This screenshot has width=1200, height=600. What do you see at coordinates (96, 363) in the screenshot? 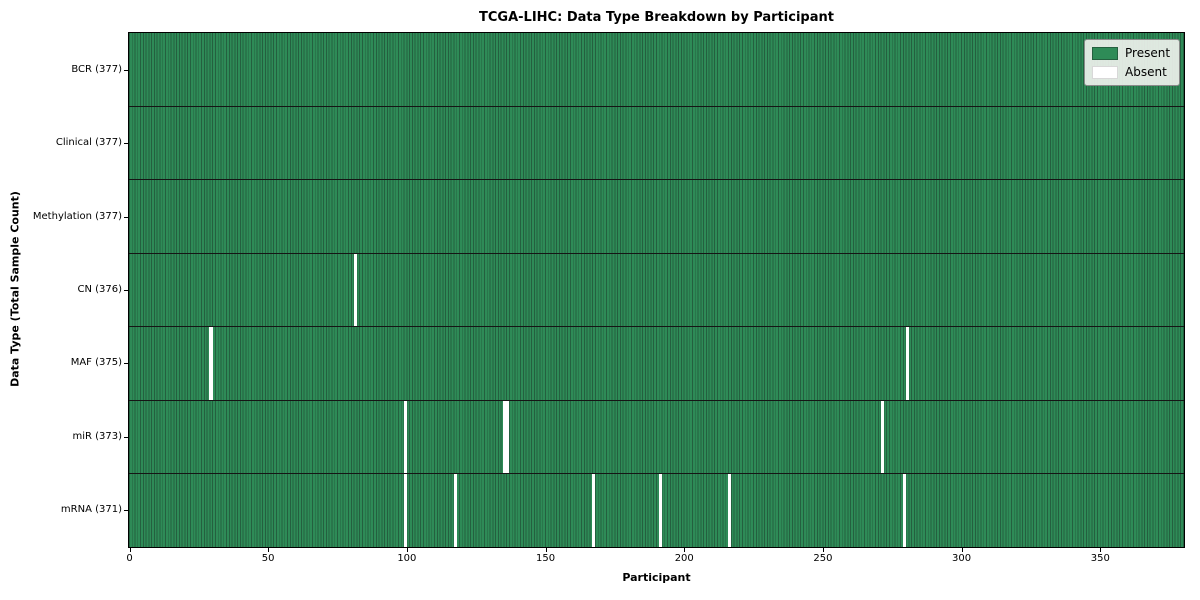
I see `y-tick-label-MAF: MAF (375)` at bounding box center [96, 363].